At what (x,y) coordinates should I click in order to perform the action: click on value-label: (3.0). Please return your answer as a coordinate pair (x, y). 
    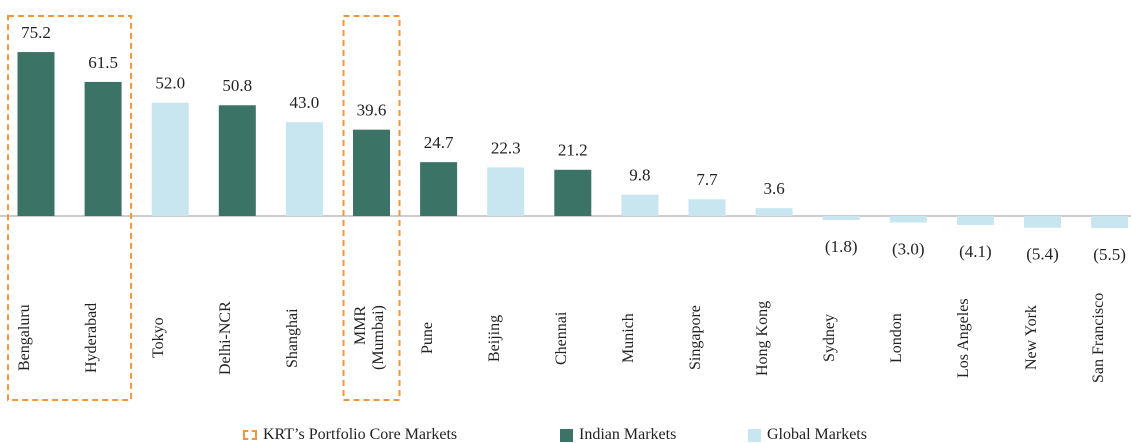
    Looking at the image, I should click on (908, 248).